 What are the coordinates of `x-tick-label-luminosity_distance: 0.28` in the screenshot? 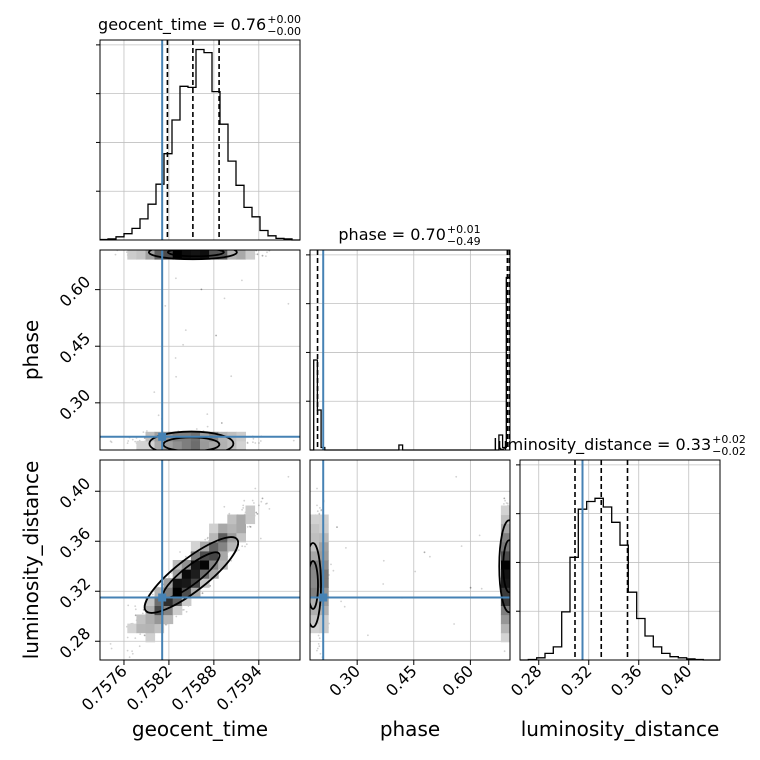 It's located at (526, 680).